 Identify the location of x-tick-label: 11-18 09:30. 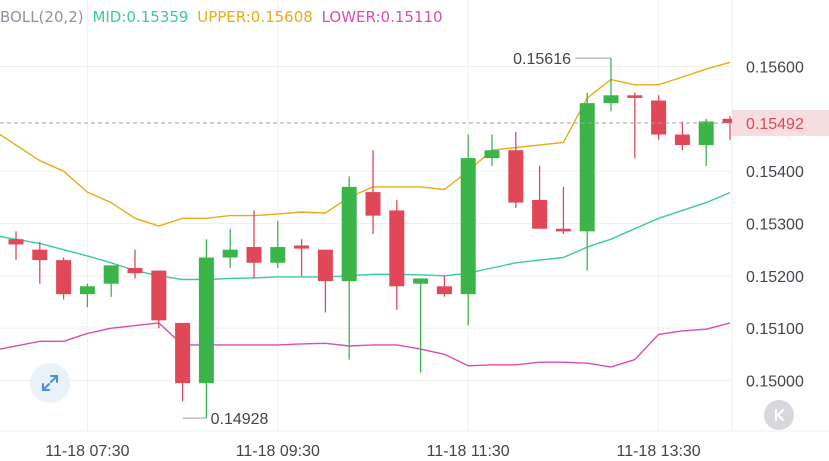
(278, 451).